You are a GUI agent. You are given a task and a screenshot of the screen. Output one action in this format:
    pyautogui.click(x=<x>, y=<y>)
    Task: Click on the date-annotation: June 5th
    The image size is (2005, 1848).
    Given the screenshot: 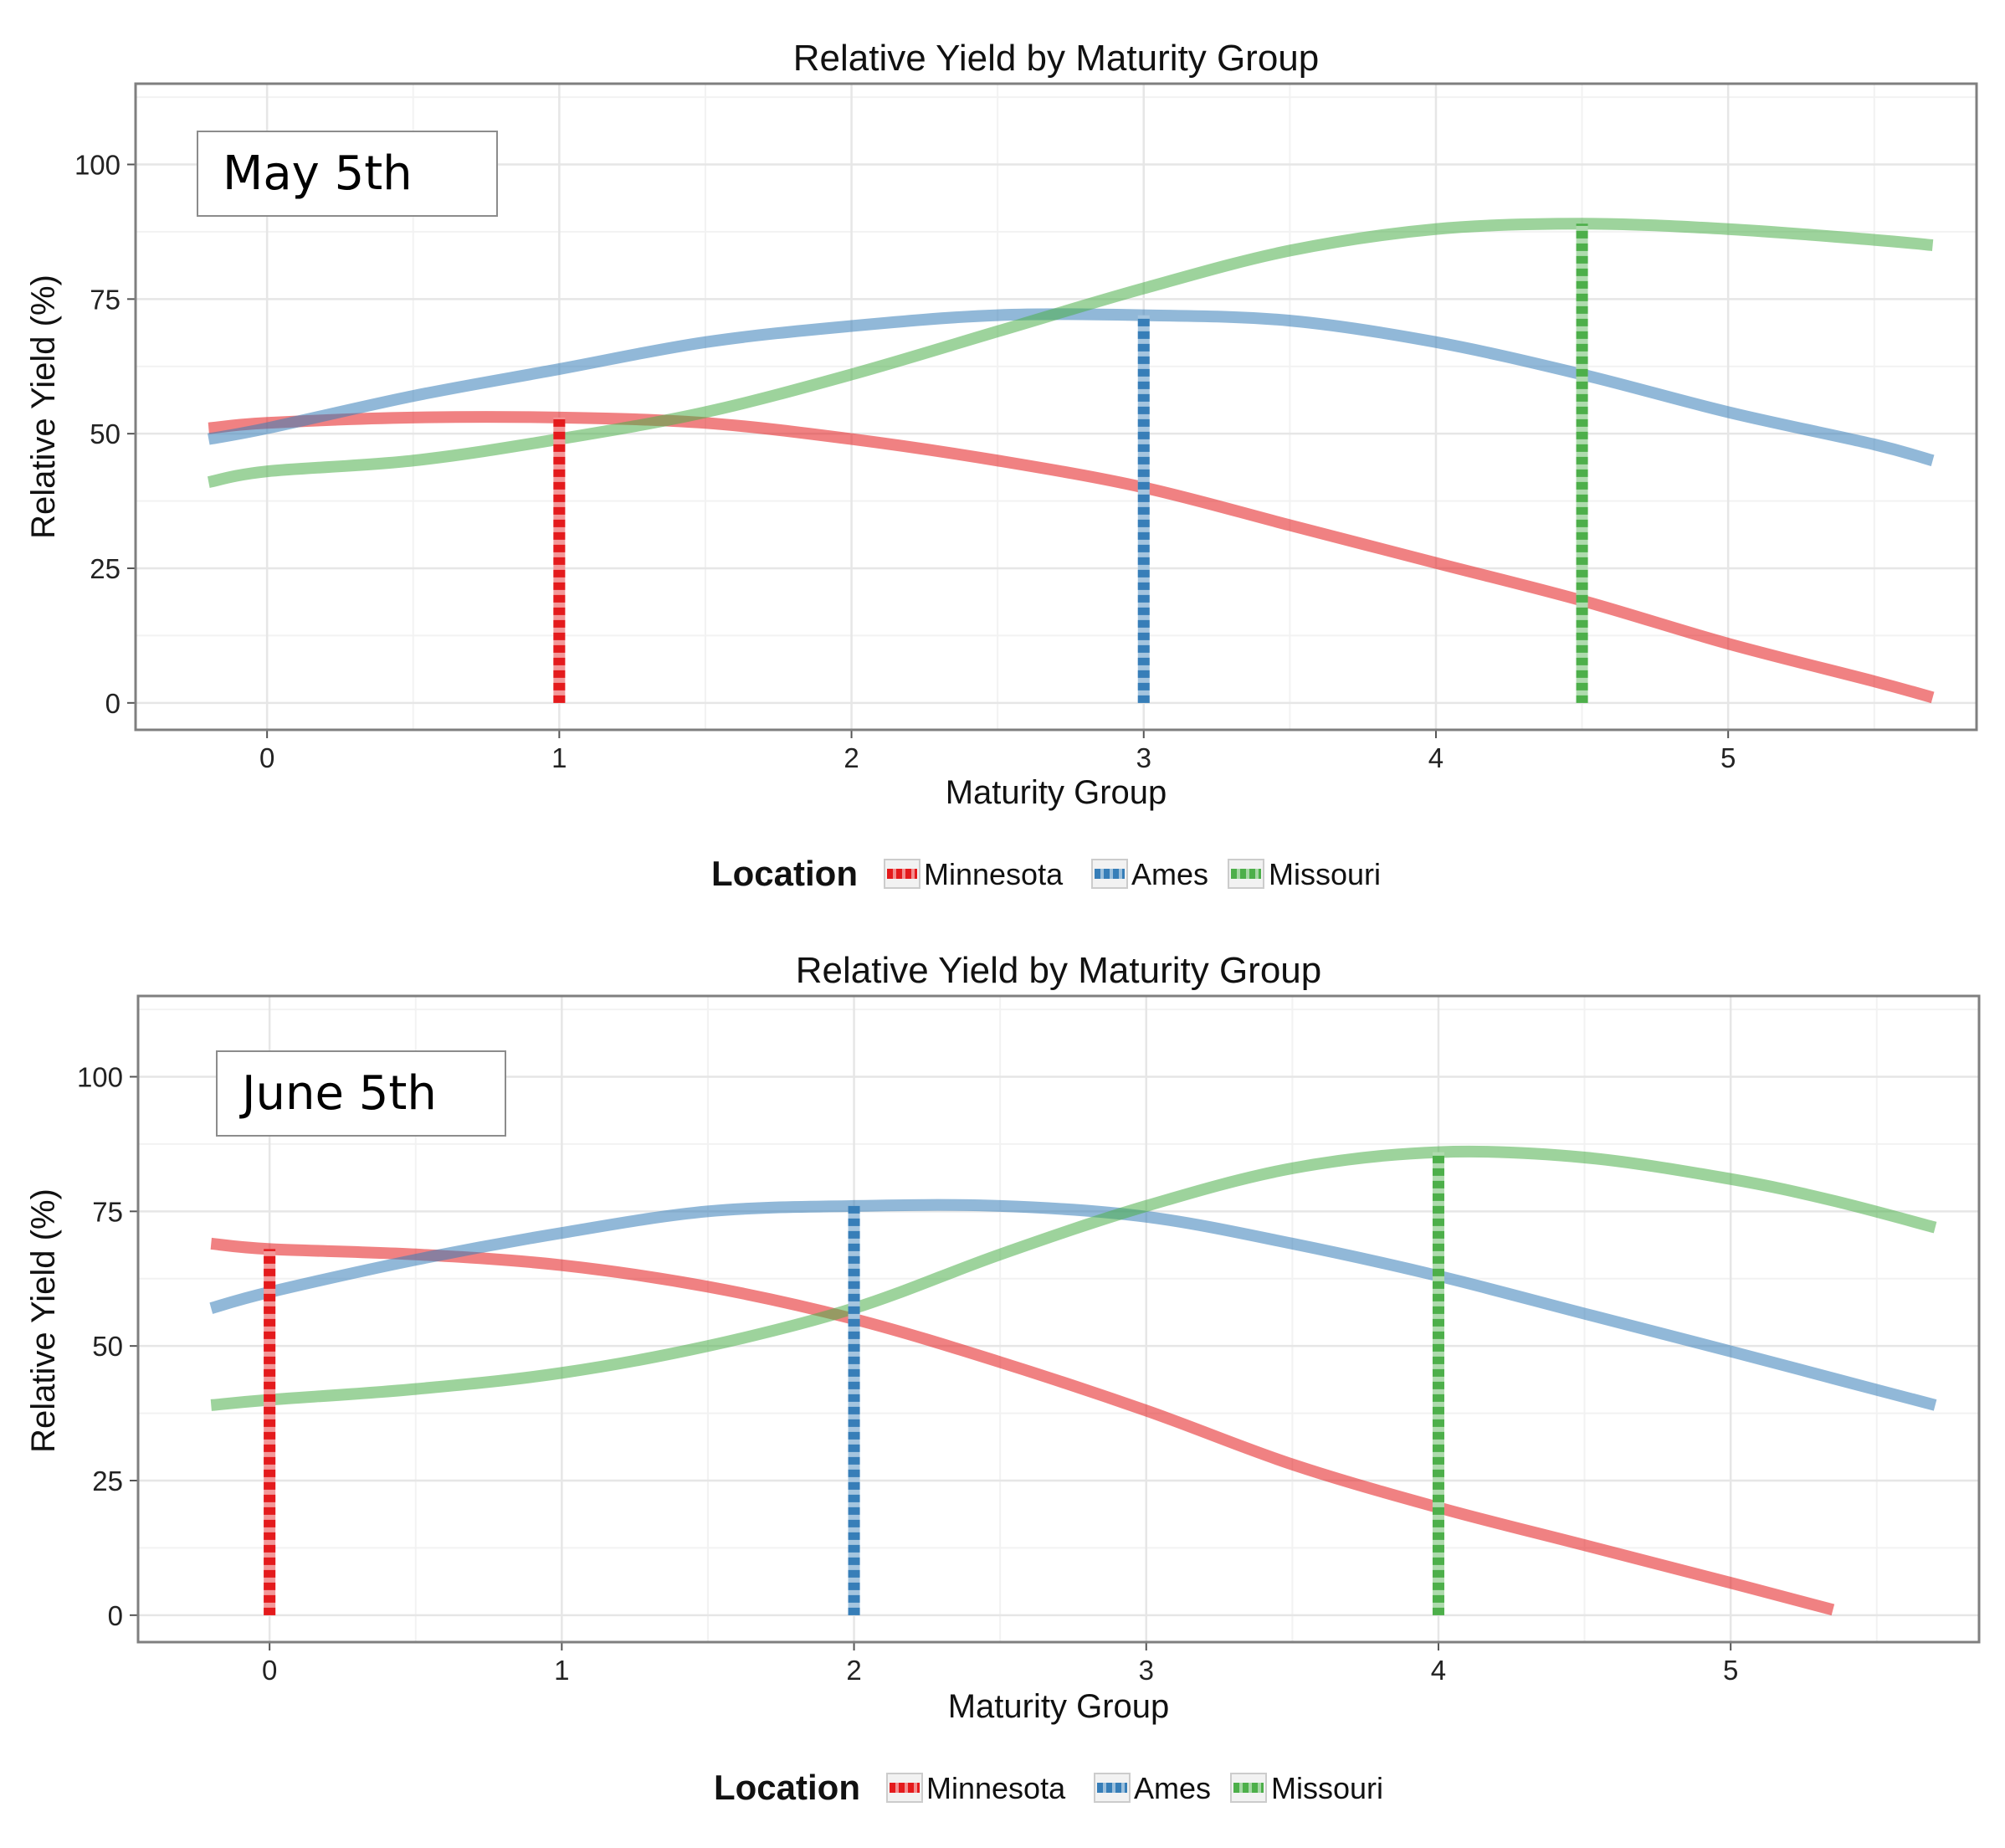 What is the action you would take?
    pyautogui.click(x=338, y=1093)
    